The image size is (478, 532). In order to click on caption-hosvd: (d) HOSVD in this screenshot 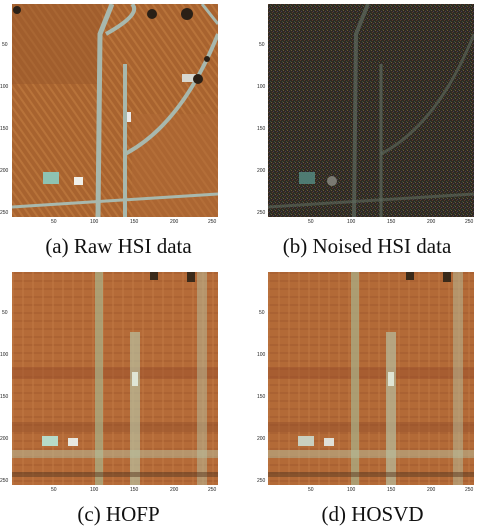, I will do `click(372, 514)`.